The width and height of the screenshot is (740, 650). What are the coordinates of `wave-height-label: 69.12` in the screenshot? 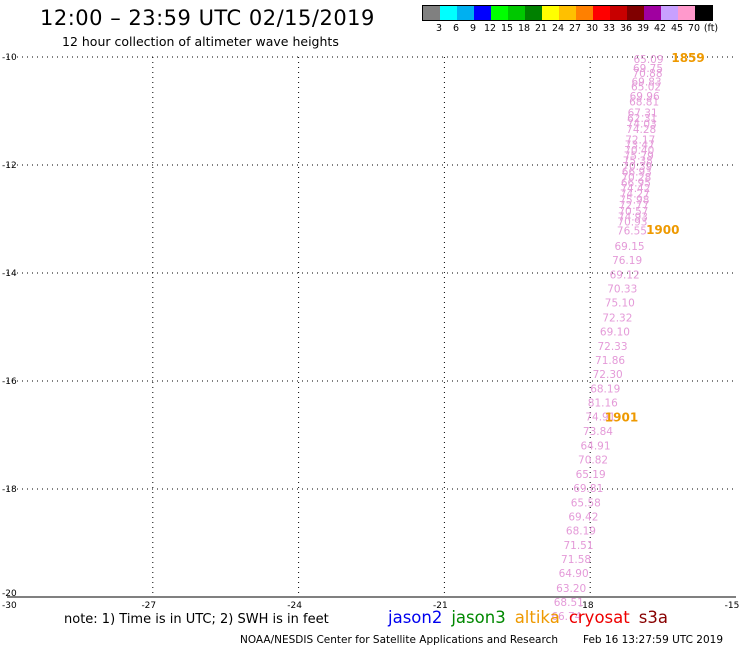 It's located at (625, 276).